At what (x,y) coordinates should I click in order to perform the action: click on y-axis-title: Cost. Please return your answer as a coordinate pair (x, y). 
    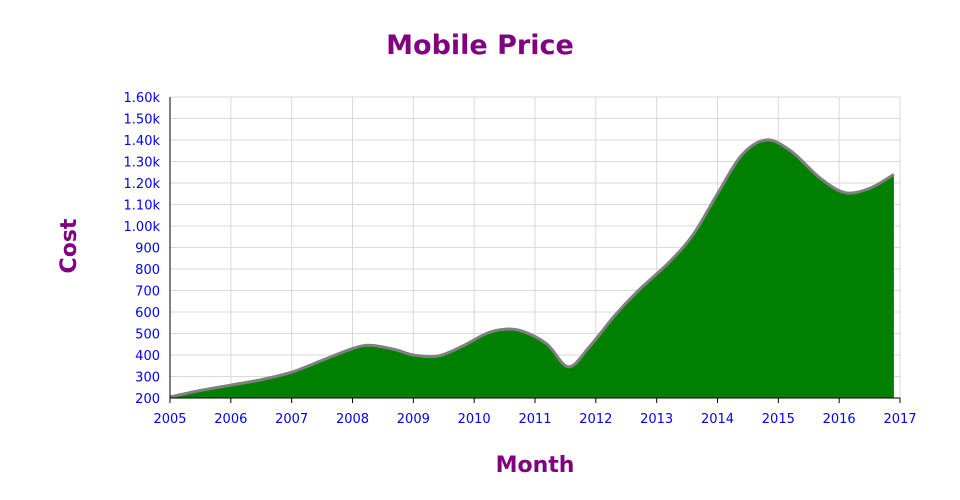
    Looking at the image, I should click on (69, 245).